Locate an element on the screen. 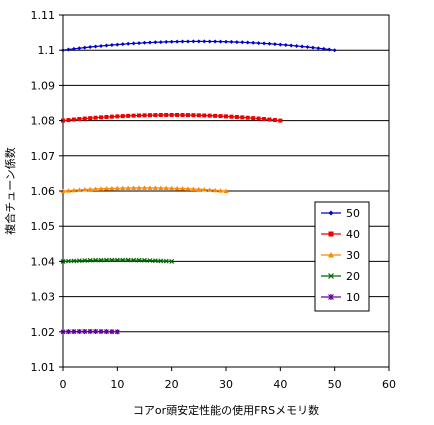 Image resolution: width=434 pixels, height=425 pixels. y-tick-label: 1.09 is located at coordinates (43, 85).